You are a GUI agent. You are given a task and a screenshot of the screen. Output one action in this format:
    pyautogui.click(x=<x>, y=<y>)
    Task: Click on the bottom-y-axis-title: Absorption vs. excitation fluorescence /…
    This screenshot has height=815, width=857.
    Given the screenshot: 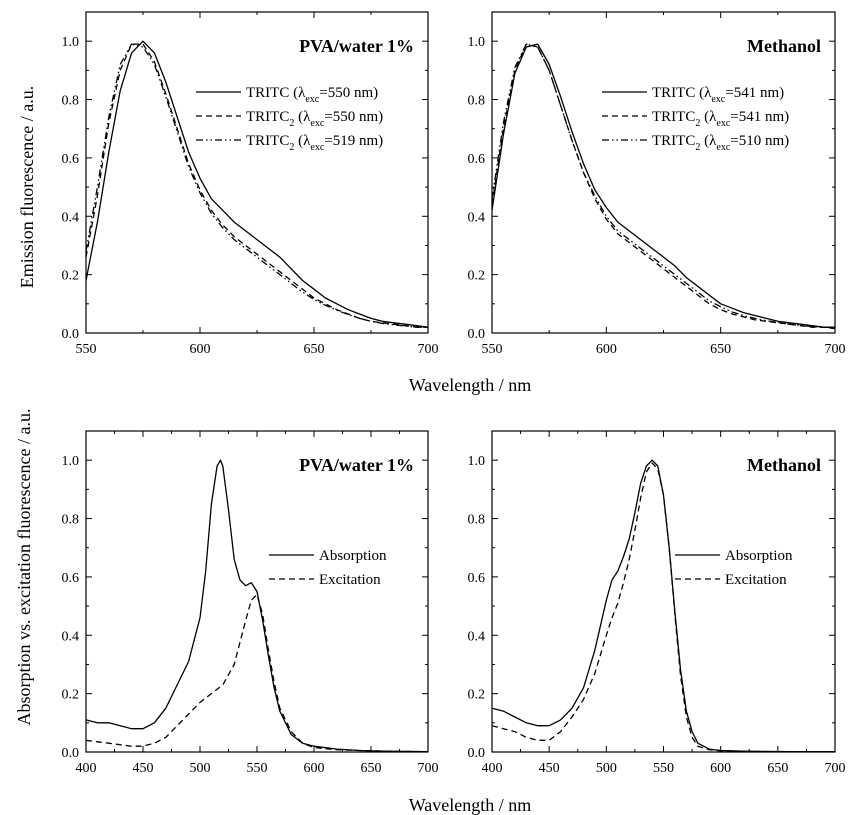 What is the action you would take?
    pyautogui.click(x=24, y=567)
    